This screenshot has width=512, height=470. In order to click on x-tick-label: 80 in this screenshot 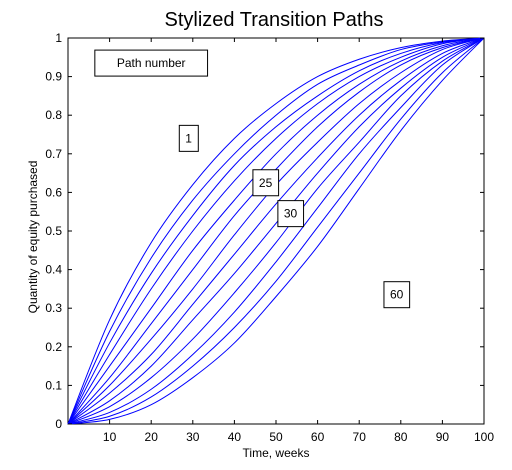, I will do `click(401, 437)`.